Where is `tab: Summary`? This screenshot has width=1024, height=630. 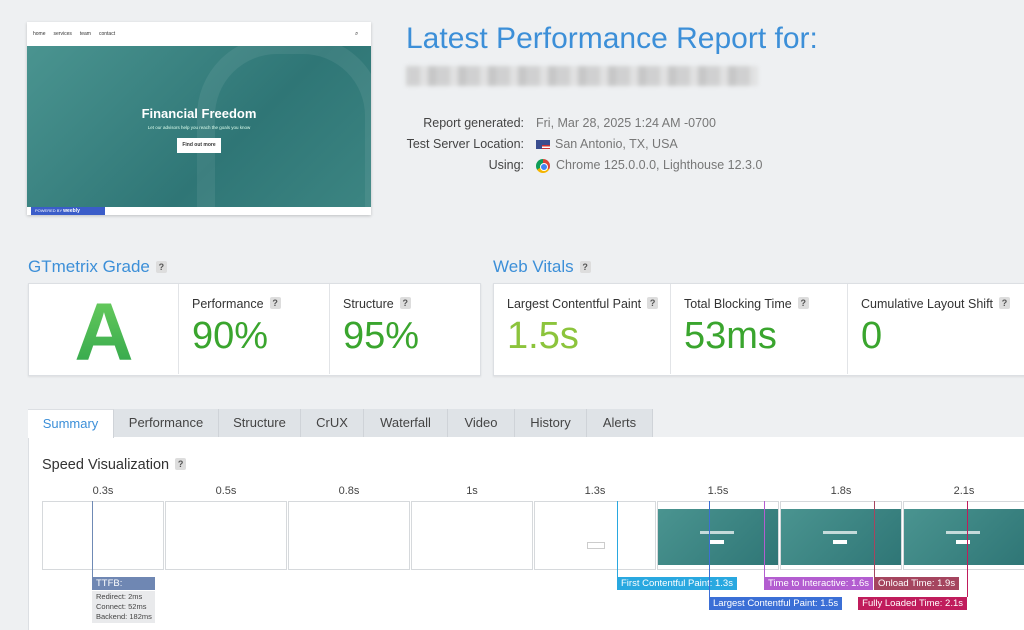 tab: Summary is located at coordinates (71, 423).